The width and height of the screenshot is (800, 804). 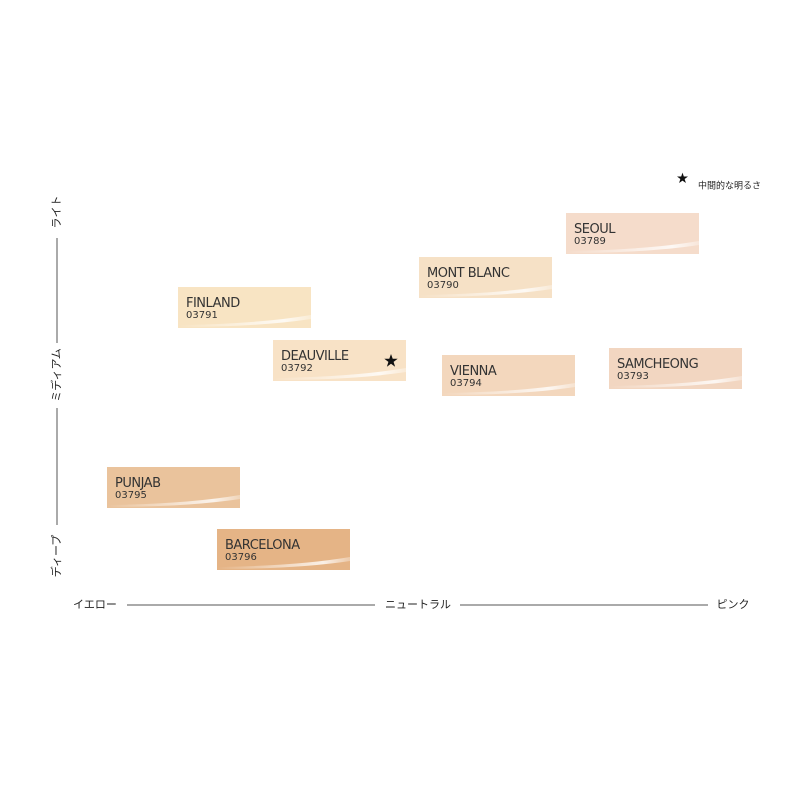 What do you see at coordinates (729, 186) in the screenshot?
I see `legend-label: 中間的な明るさ` at bounding box center [729, 186].